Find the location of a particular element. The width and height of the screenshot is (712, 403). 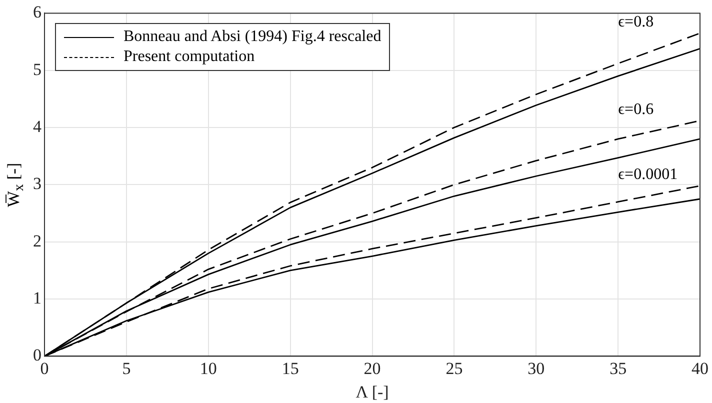

x-tick-label: 25 is located at coordinates (454, 368).